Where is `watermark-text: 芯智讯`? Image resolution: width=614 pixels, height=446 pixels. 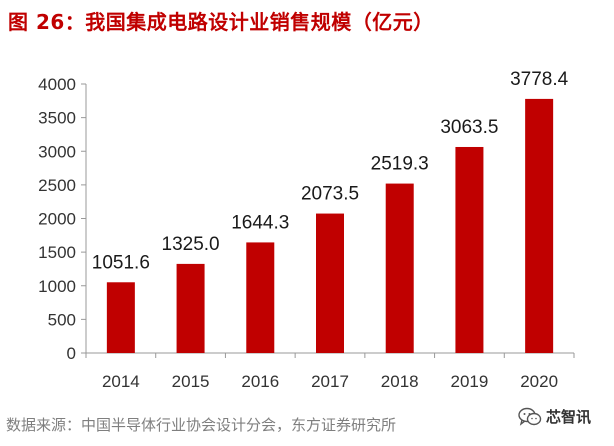
watermark-text: 芯智讯 is located at coordinates (569, 417).